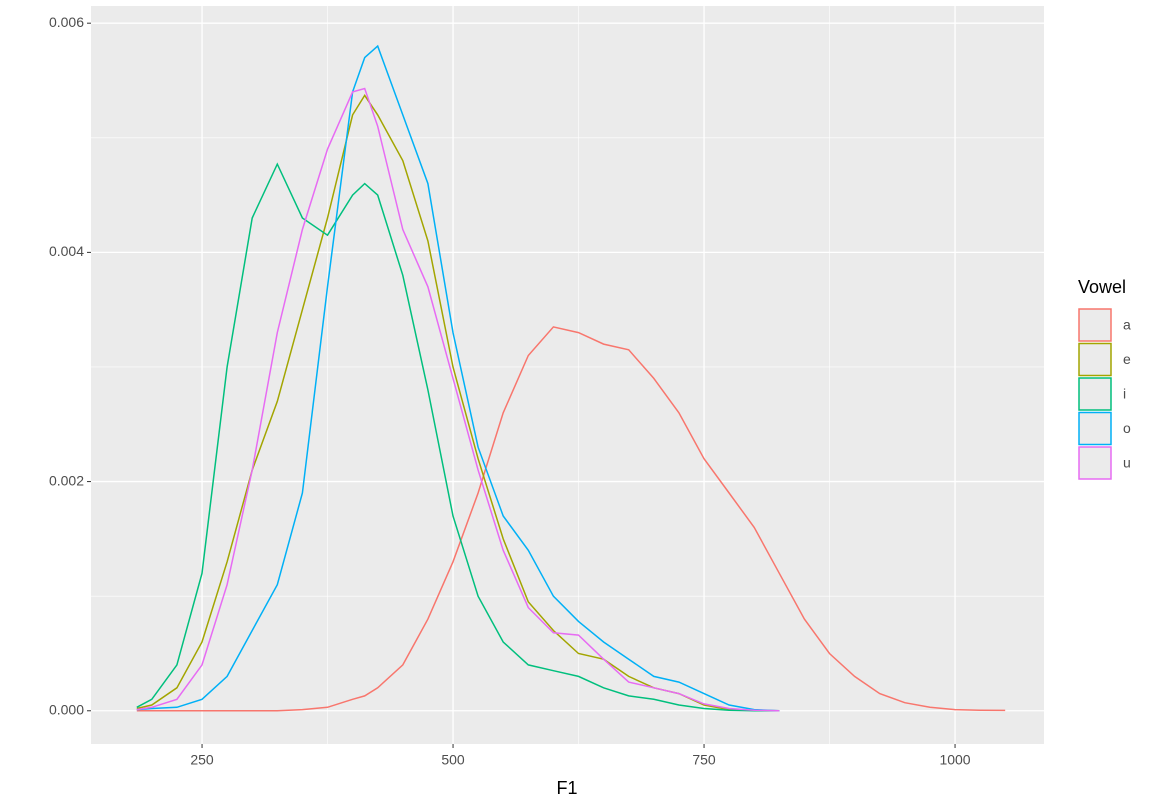 The image size is (1159, 810). What do you see at coordinates (1127, 463) in the screenshot?
I see `legend-label: u` at bounding box center [1127, 463].